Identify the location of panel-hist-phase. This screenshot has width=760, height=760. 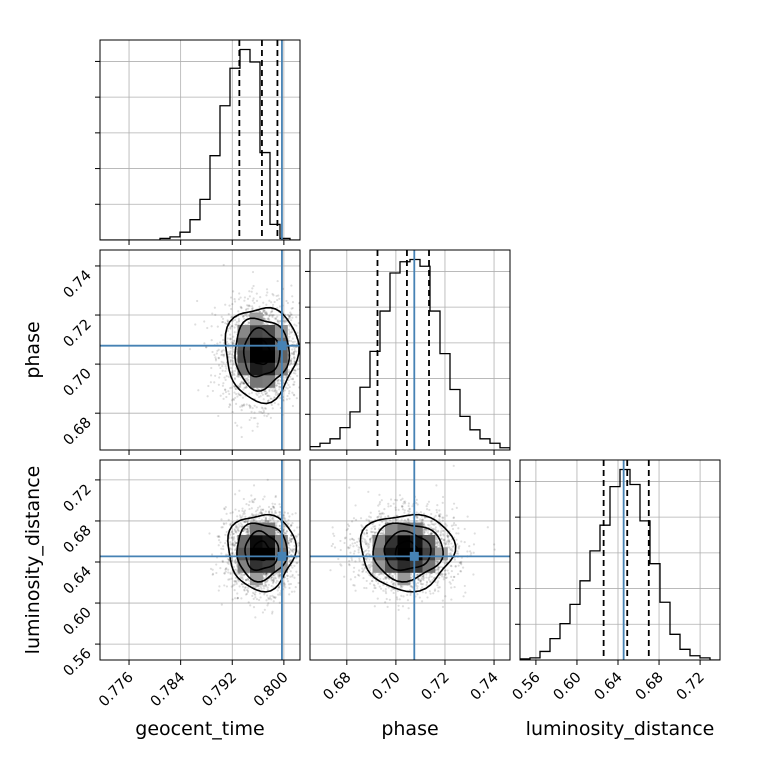
(410, 350).